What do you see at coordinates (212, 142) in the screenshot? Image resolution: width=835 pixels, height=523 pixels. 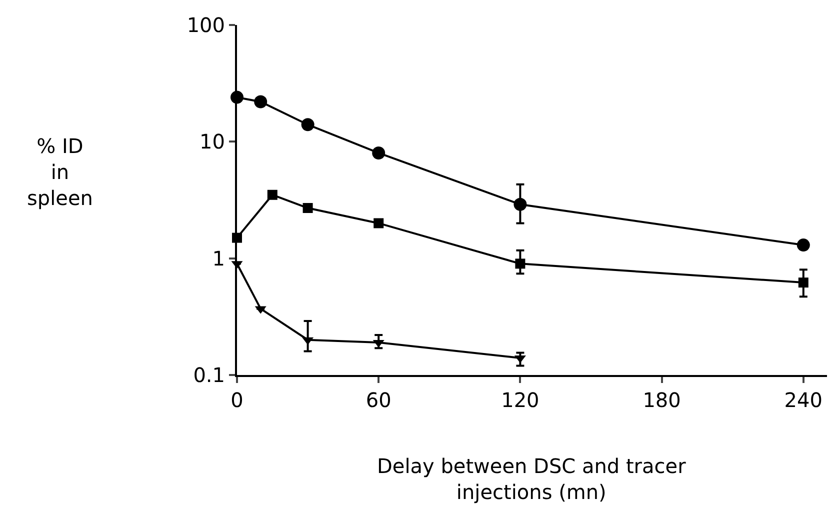 I see `y-tick-label: 10` at bounding box center [212, 142].